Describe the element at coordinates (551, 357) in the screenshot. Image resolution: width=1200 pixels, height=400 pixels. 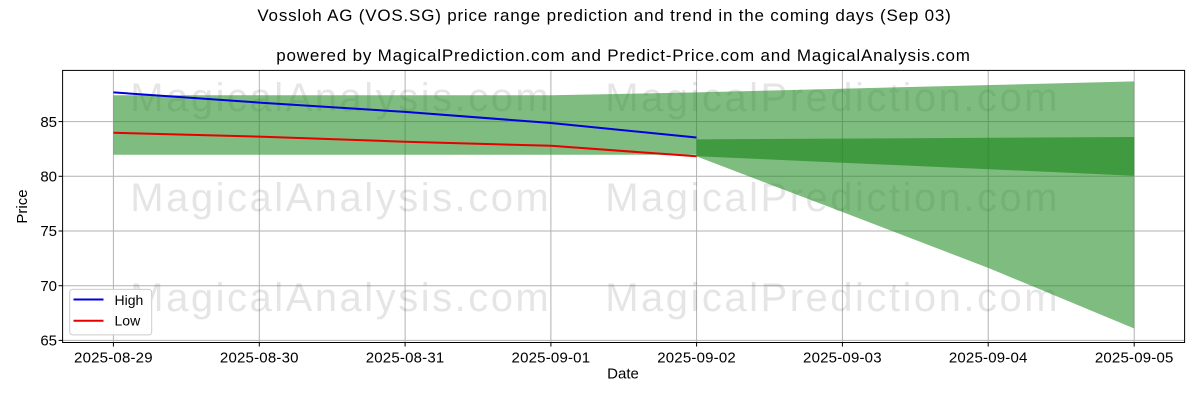
I see `svg-text: 2025-09-01` at that location.